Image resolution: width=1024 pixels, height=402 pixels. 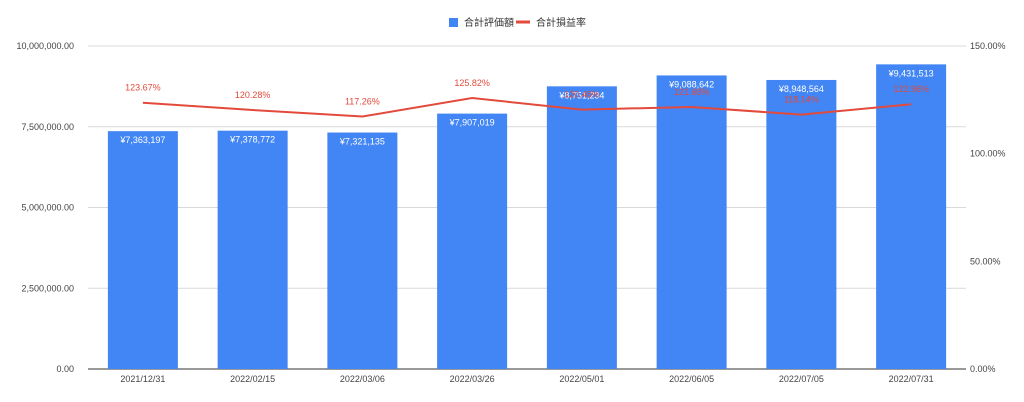 What do you see at coordinates (45, 46) in the screenshot?
I see `left-tick-label: 10,000,000.00` at bounding box center [45, 46].